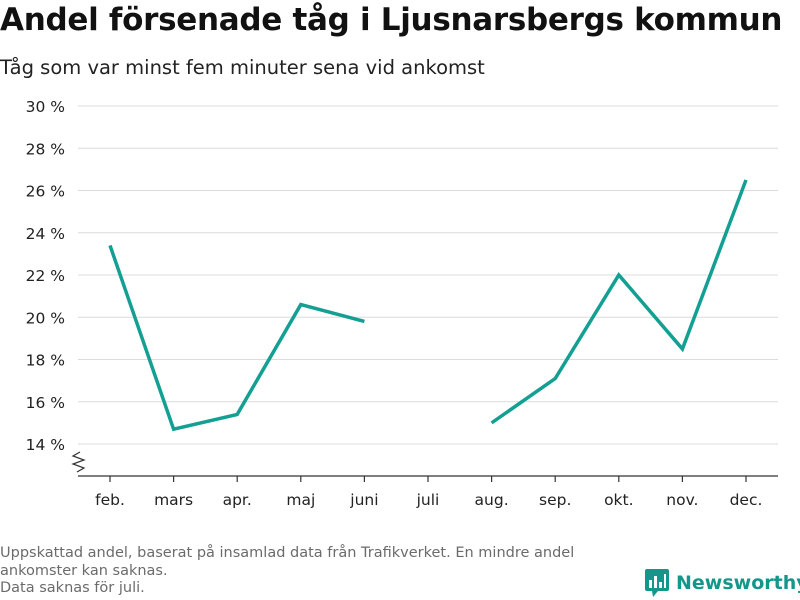 The height and width of the screenshot is (600, 800). I want to click on y-axis-ticks: 14 % 16 % 18 % 20 % 22 % 24 % 26 % 28 % 30 %, so click(45, 276).